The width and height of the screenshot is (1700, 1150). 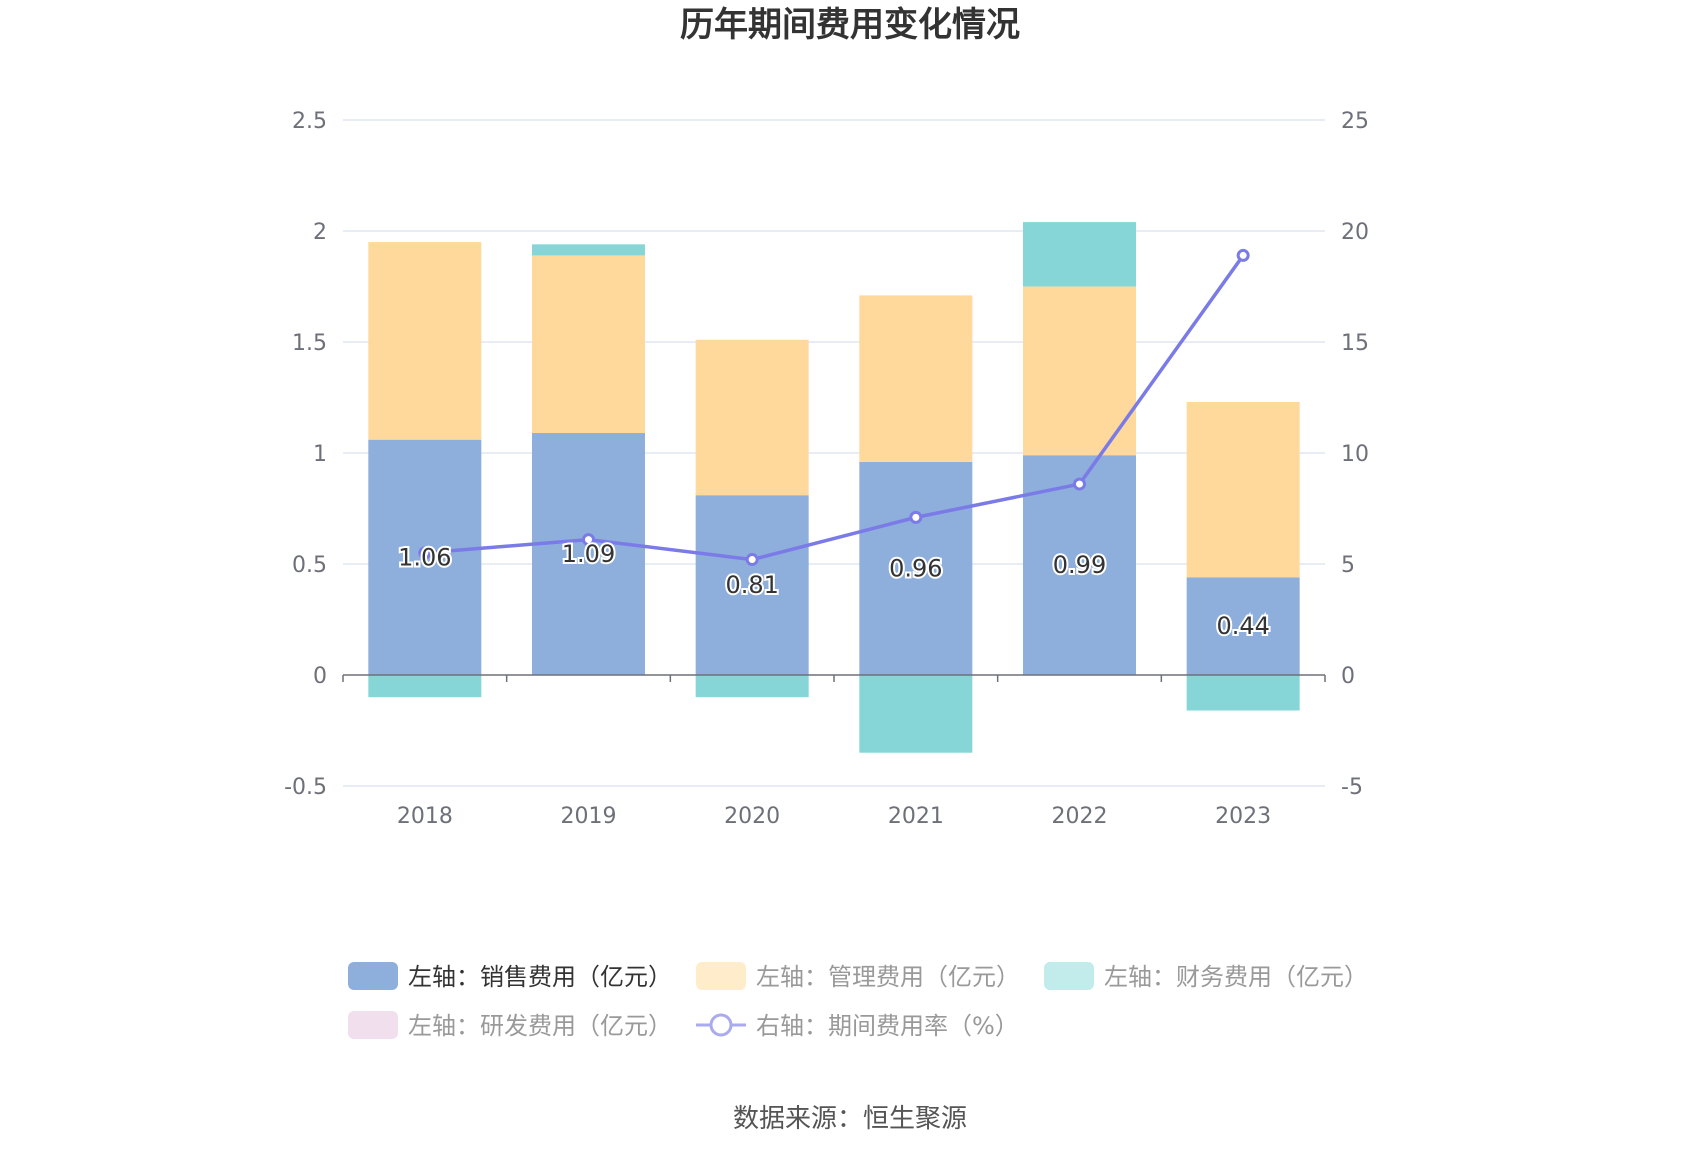 I want to click on left-axis-tick-label: 2, so click(x=320, y=232).